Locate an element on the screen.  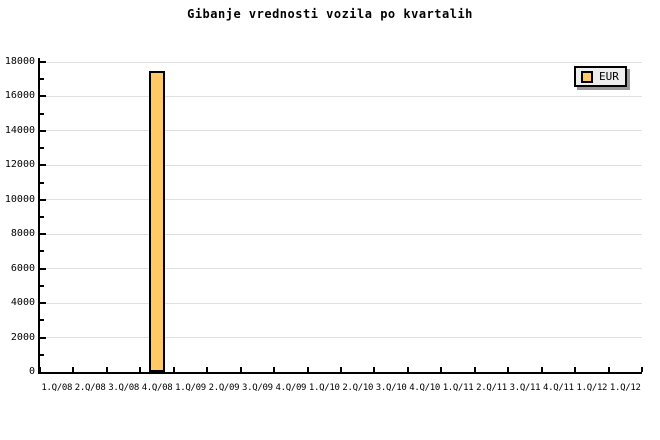
x-label-14: 3.Q/11 is located at coordinates (525, 388).